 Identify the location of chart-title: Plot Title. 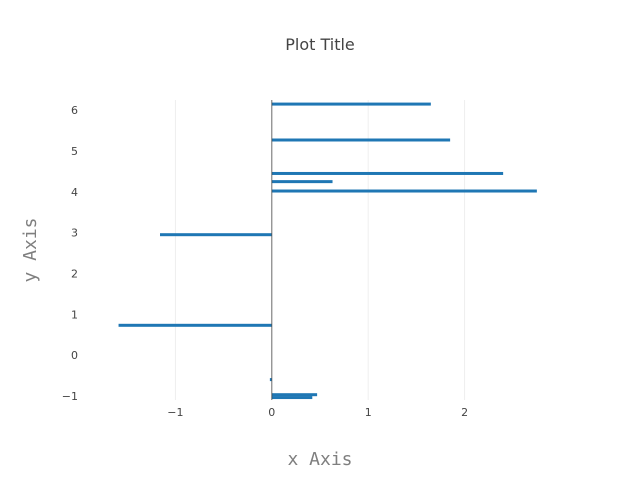
(320, 44).